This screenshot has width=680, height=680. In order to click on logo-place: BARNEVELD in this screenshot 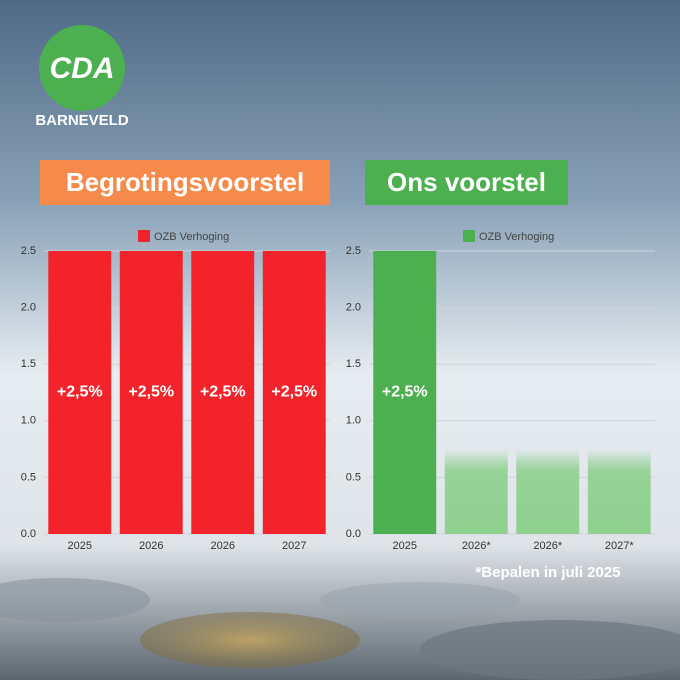, I will do `click(82, 120)`.